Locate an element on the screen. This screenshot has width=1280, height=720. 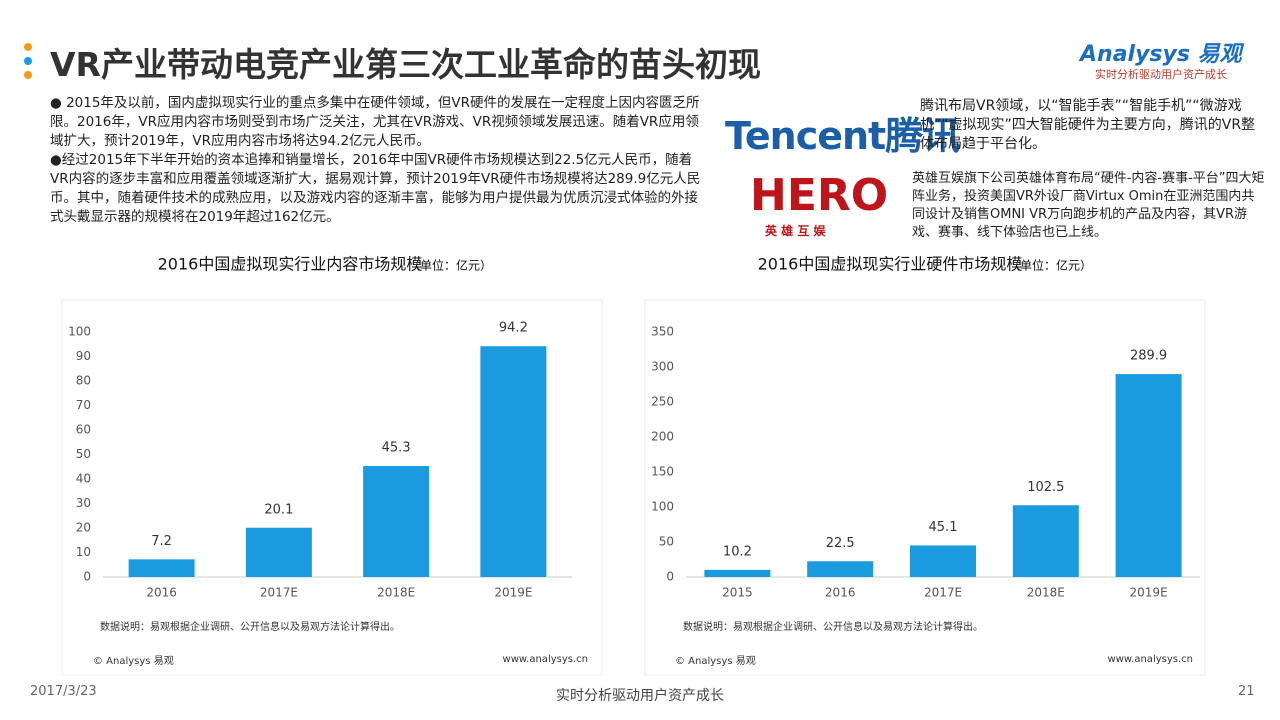
chart-title: 2016中国虚拟现实行业硬件市场规模 is located at coordinates (890, 264).